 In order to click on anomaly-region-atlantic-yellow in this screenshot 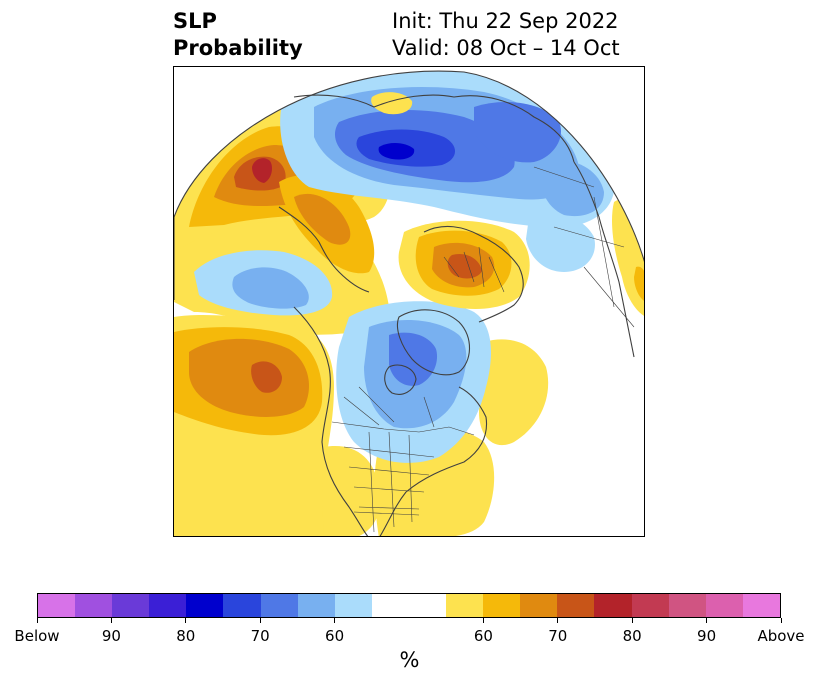, I will do `click(514, 392)`.